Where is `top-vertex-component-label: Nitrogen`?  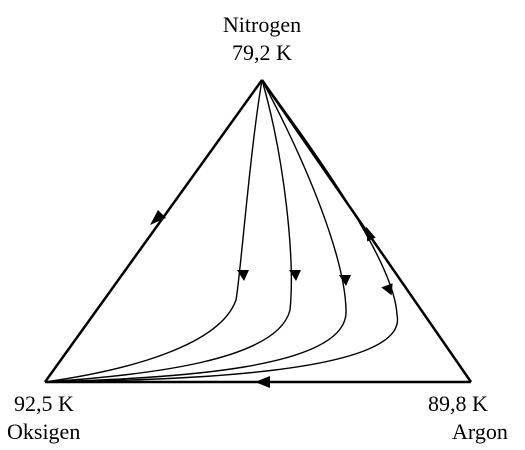 top-vertex-component-label: Nitrogen is located at coordinates (262, 24).